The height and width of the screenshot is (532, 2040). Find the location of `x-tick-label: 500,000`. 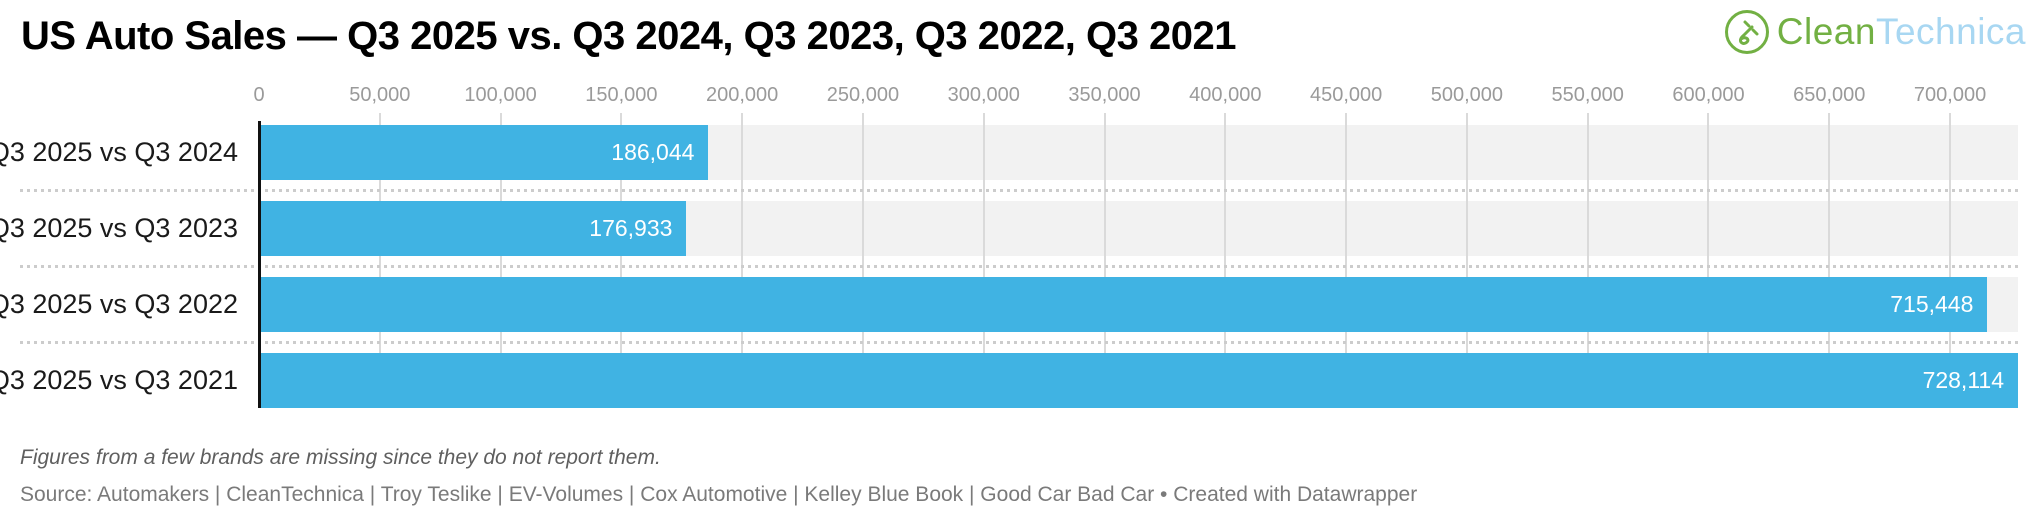

x-tick-label: 500,000 is located at coordinates (1467, 95).